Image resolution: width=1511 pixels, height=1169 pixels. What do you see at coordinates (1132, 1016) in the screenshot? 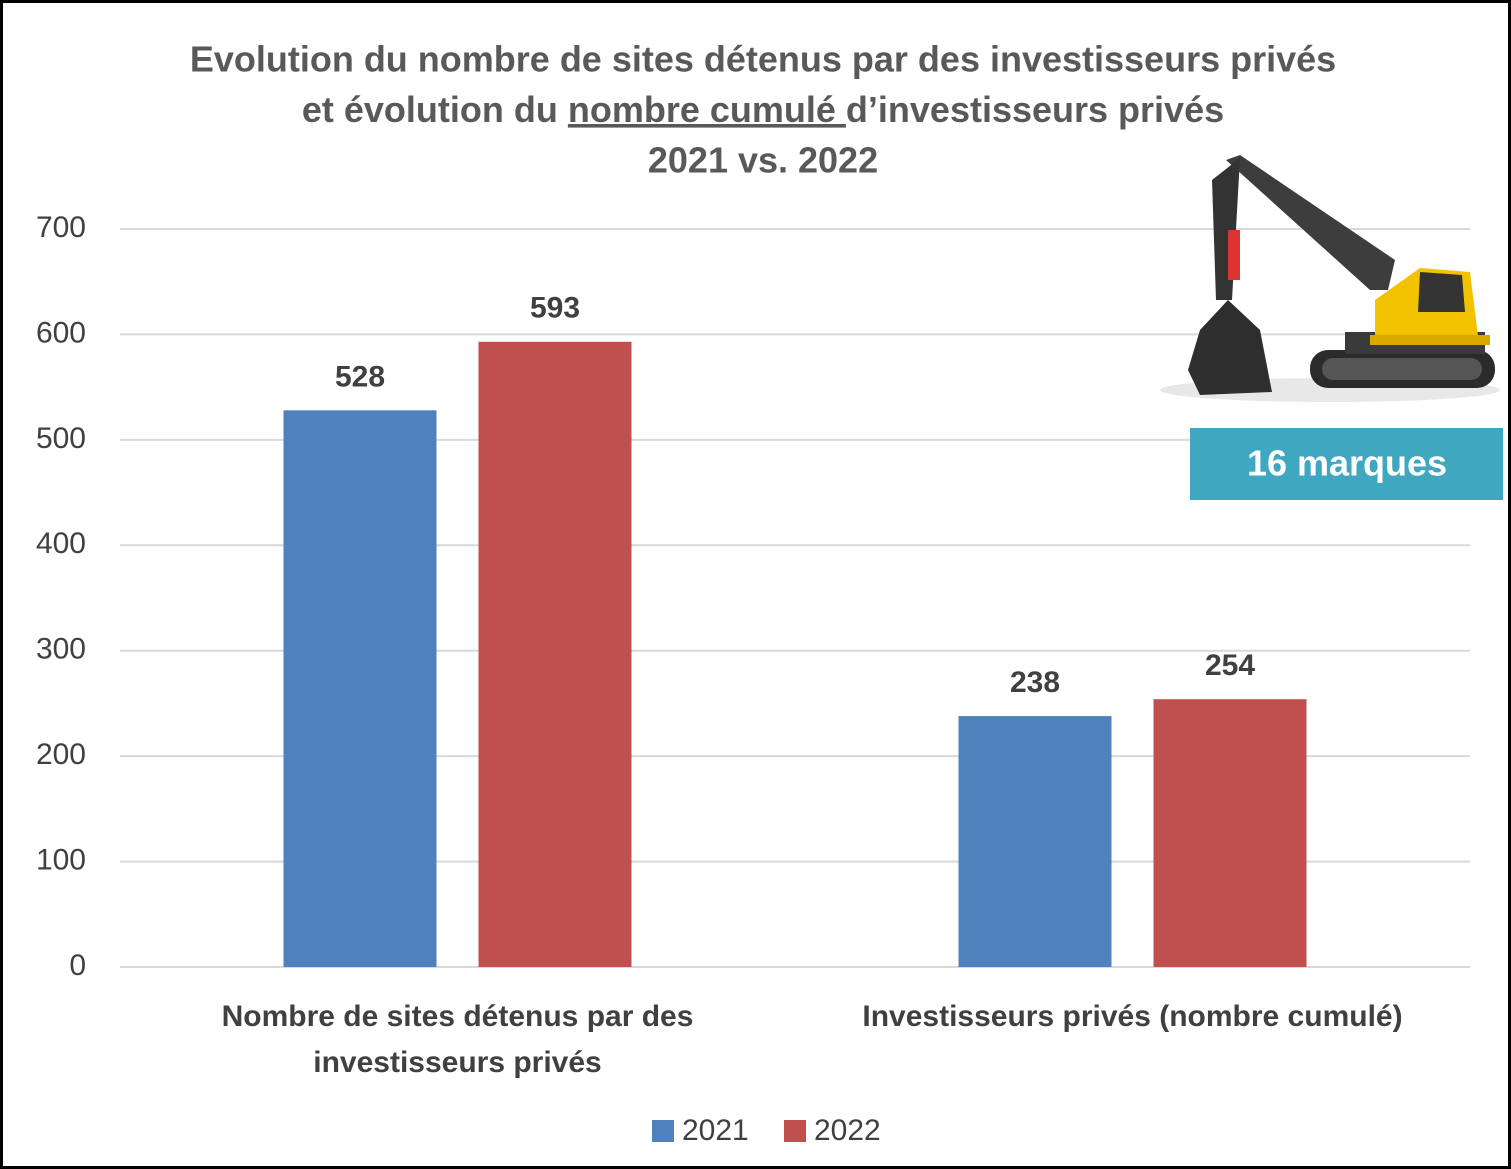
I see `x-tick-label: Investisseurs privés (nombre cumulé)` at bounding box center [1132, 1016].